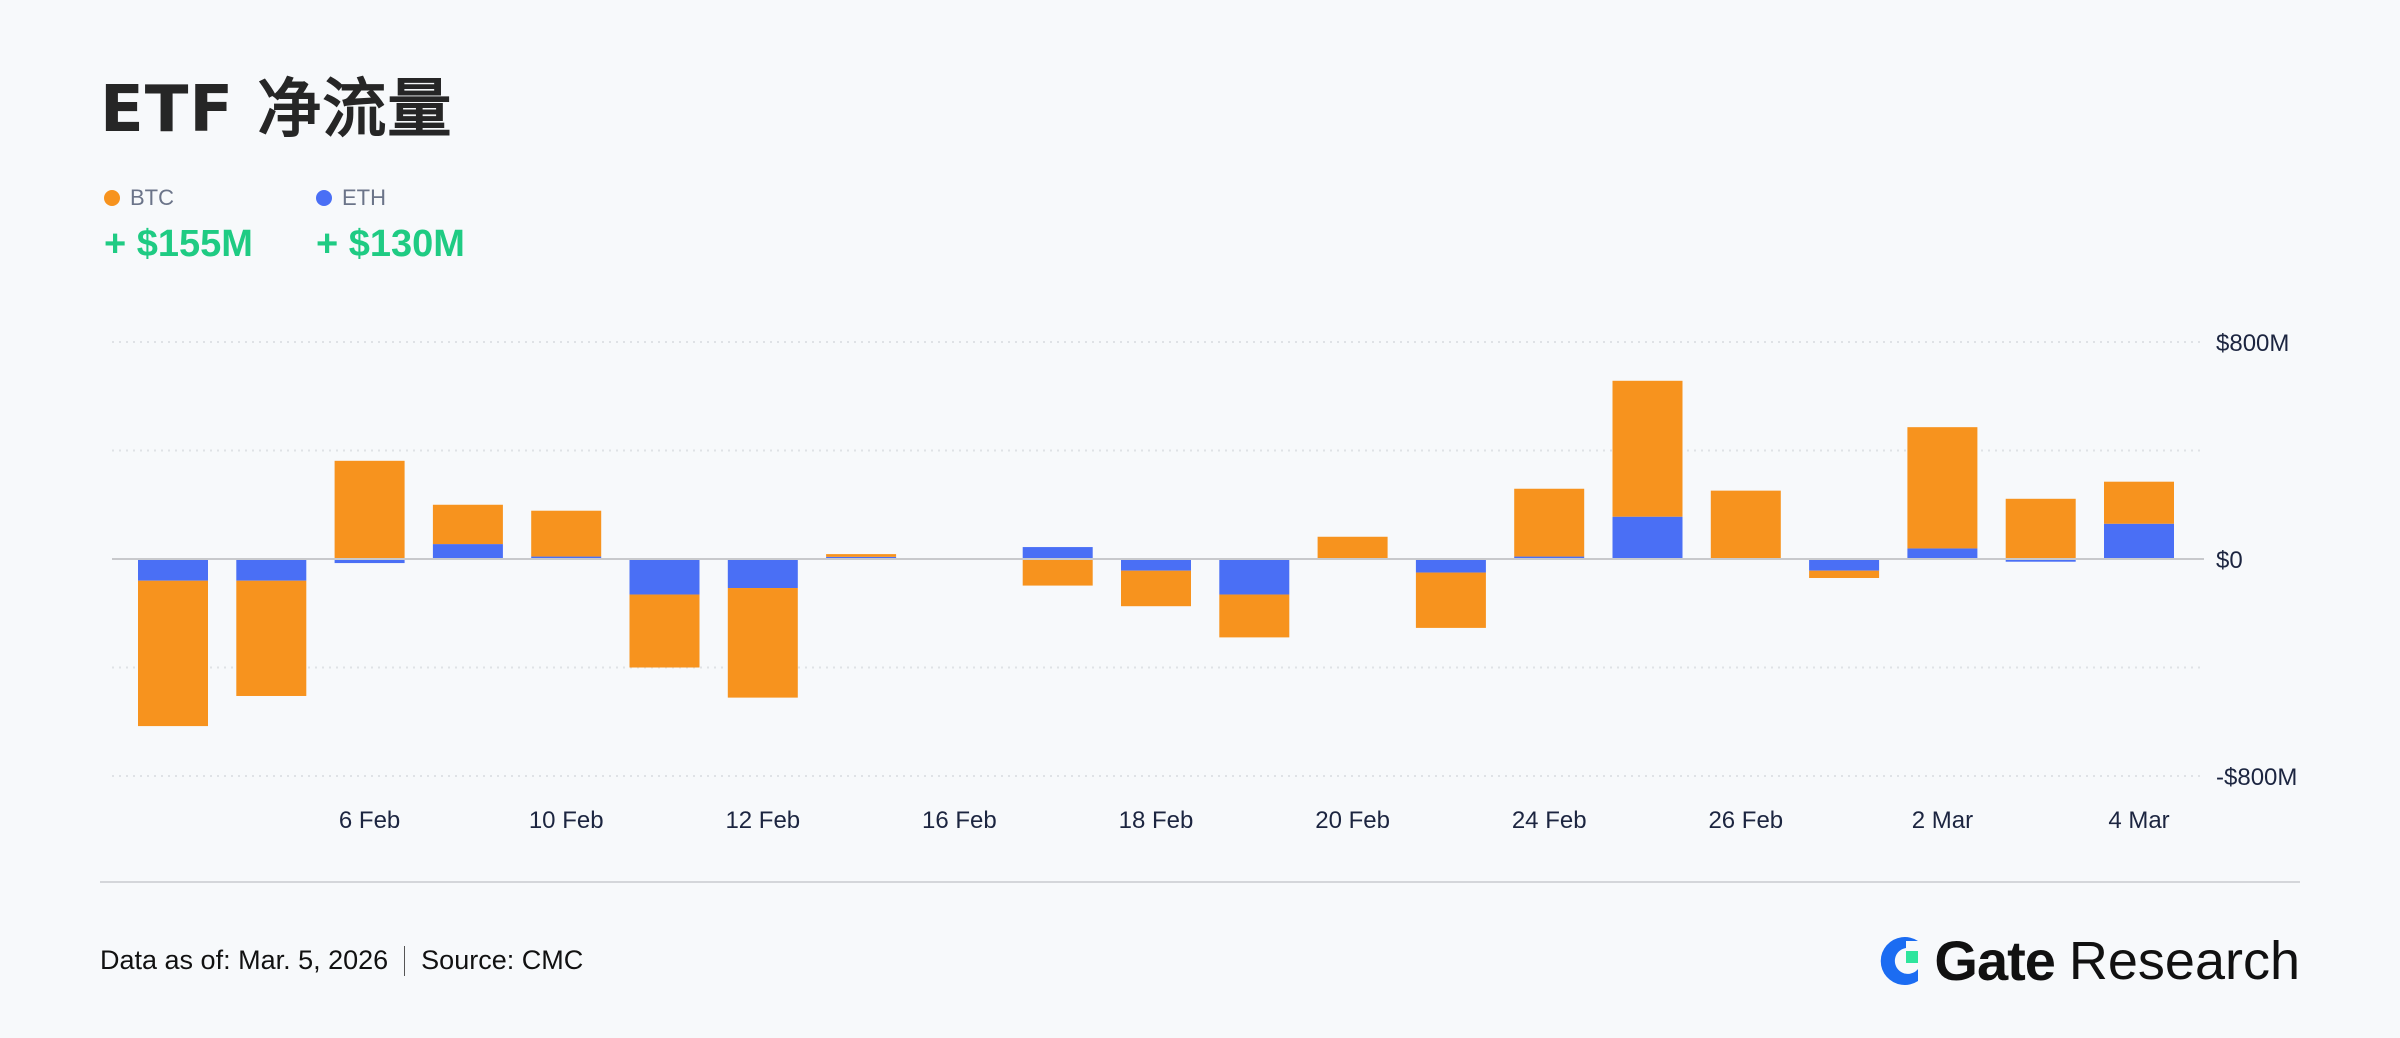  Describe the element at coordinates (762, 820) in the screenshot. I see `x-tick-label: 12 Feb` at that location.